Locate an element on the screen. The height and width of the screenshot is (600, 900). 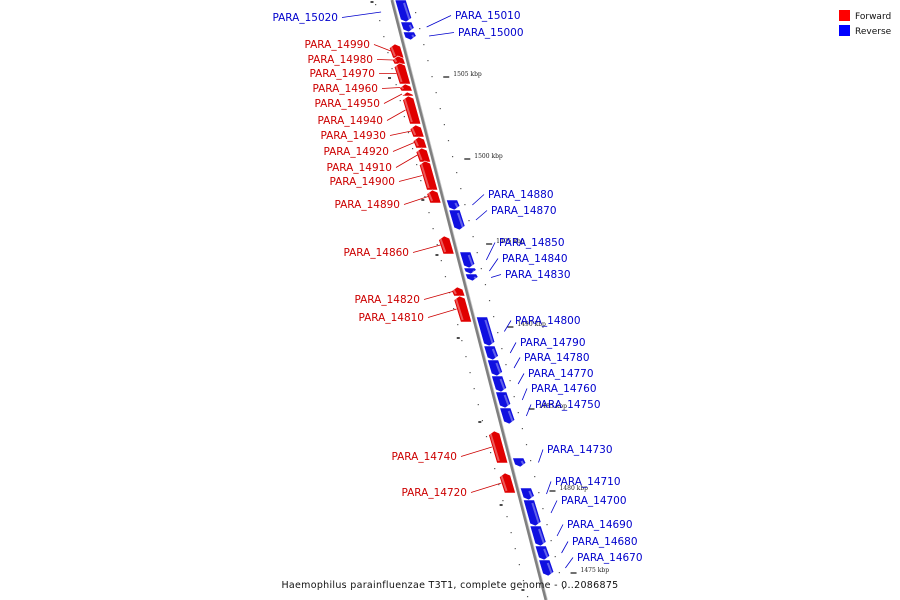
legend-reverse-label: Reverse is located at coordinates (873, 32).